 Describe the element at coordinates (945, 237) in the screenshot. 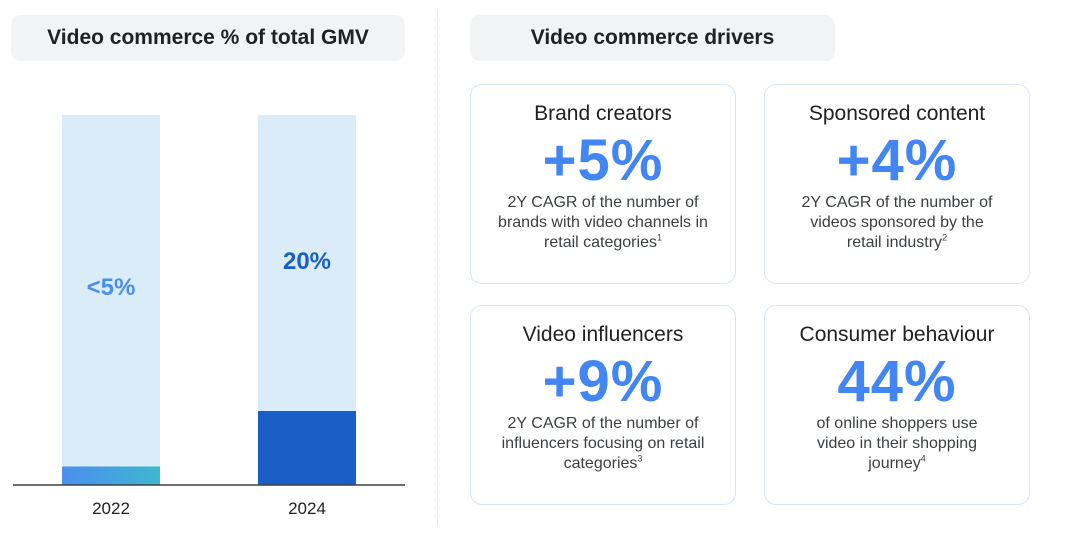

I see `footnote-marker: 2` at that location.